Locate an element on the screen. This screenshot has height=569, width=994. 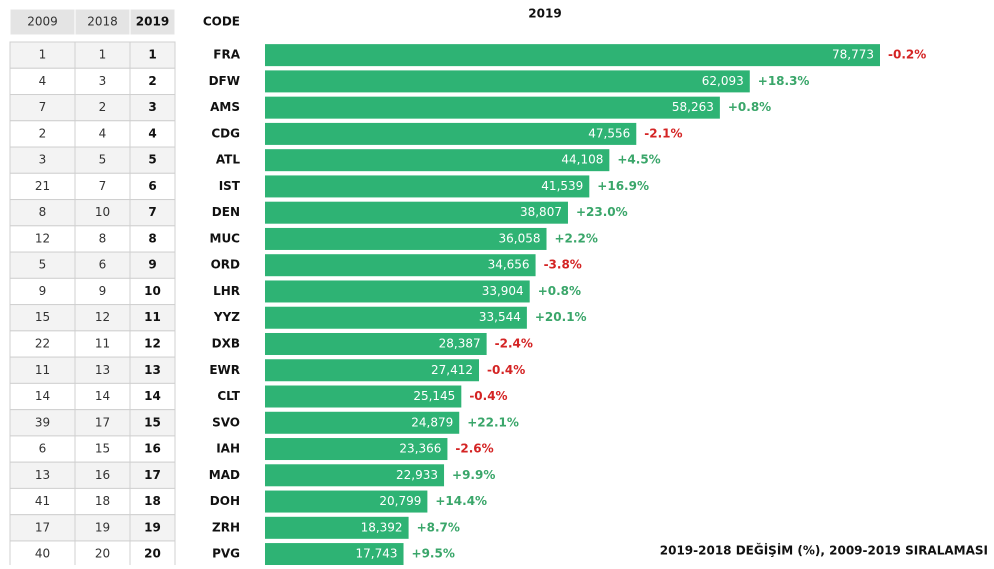
category-label: IAH is located at coordinates (228, 449).